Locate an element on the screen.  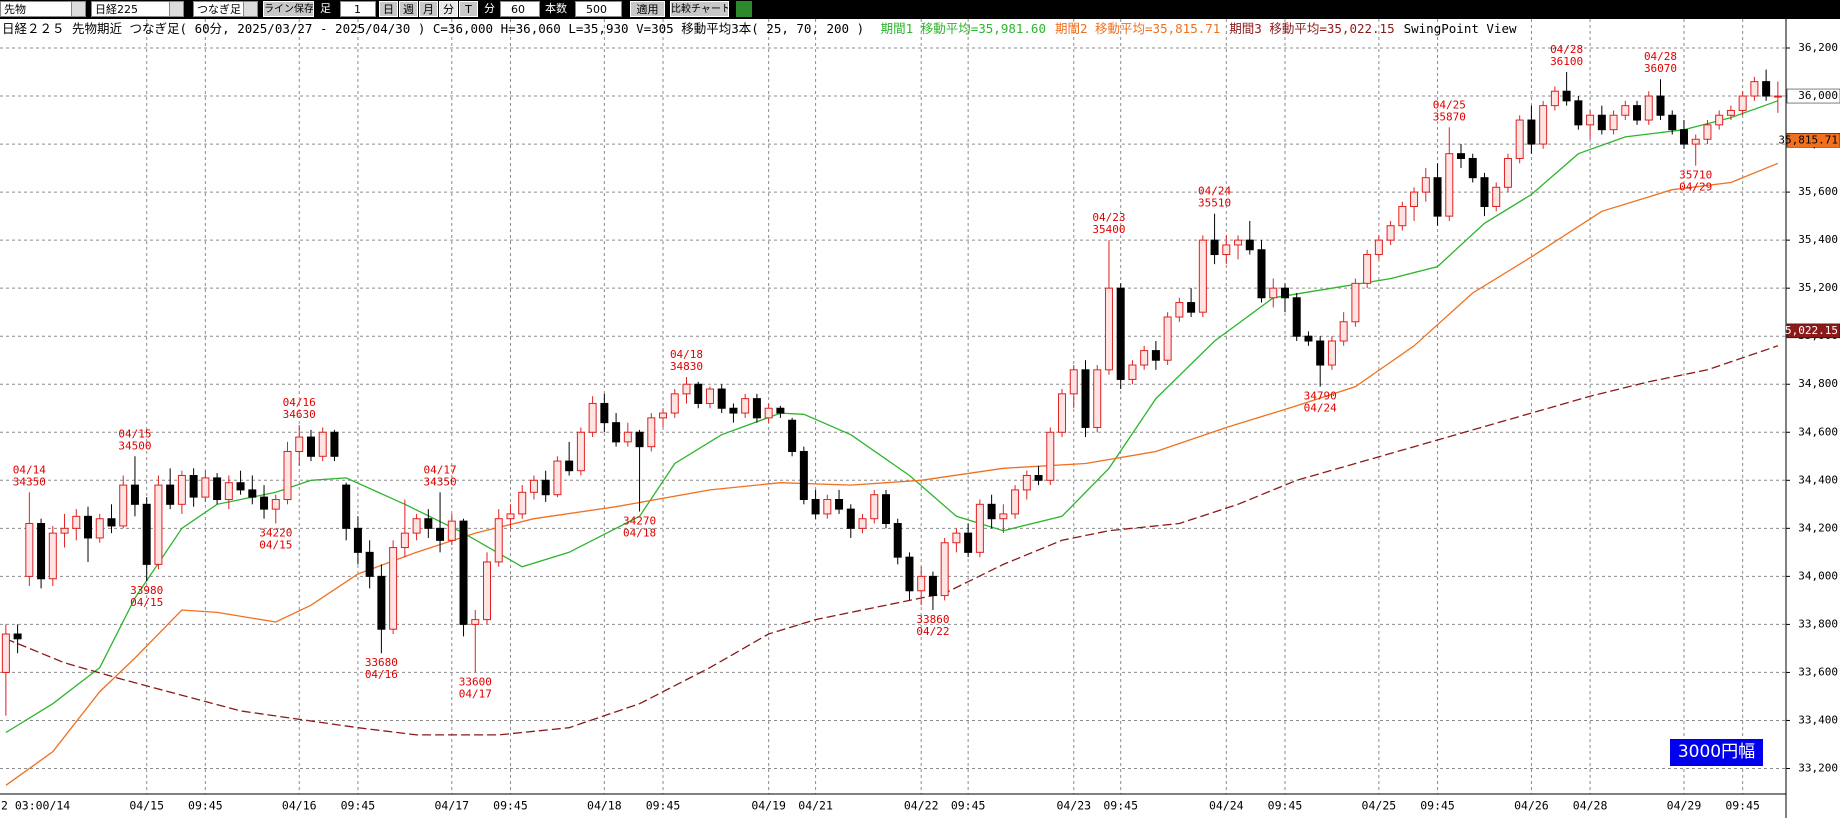
y-tick-label: 34,200 is located at coordinates (1818, 527).